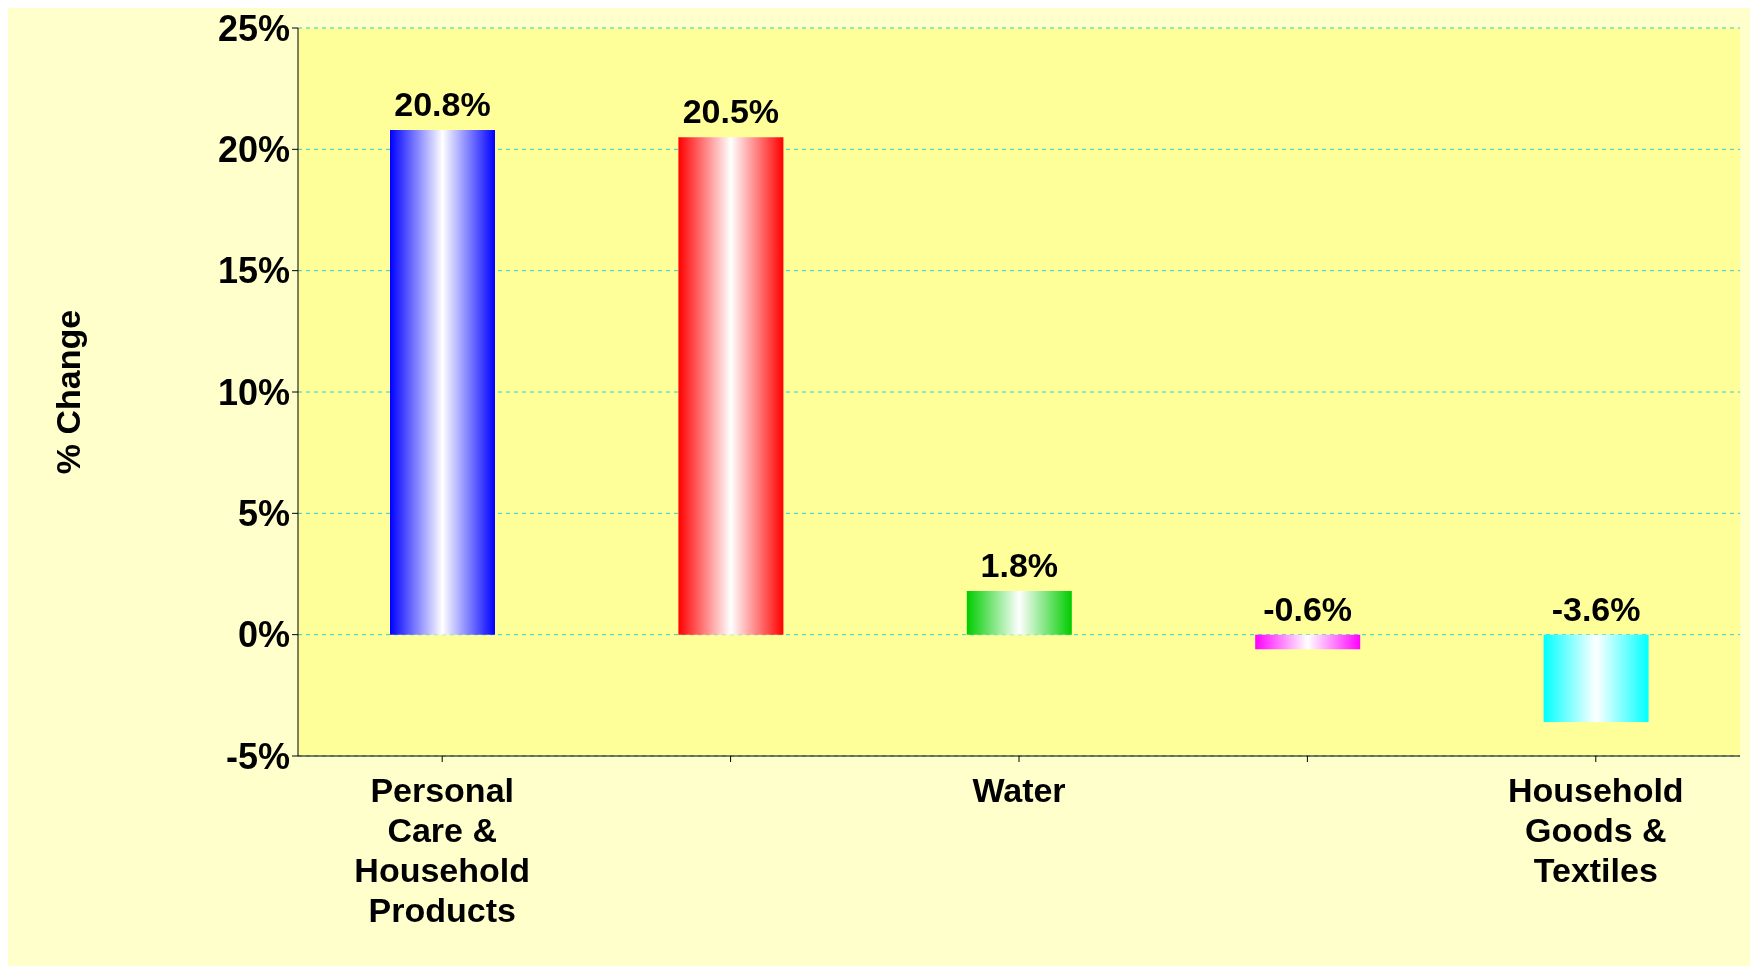  Describe the element at coordinates (253, 392) in the screenshot. I see `y-tick-label: 10%` at that location.